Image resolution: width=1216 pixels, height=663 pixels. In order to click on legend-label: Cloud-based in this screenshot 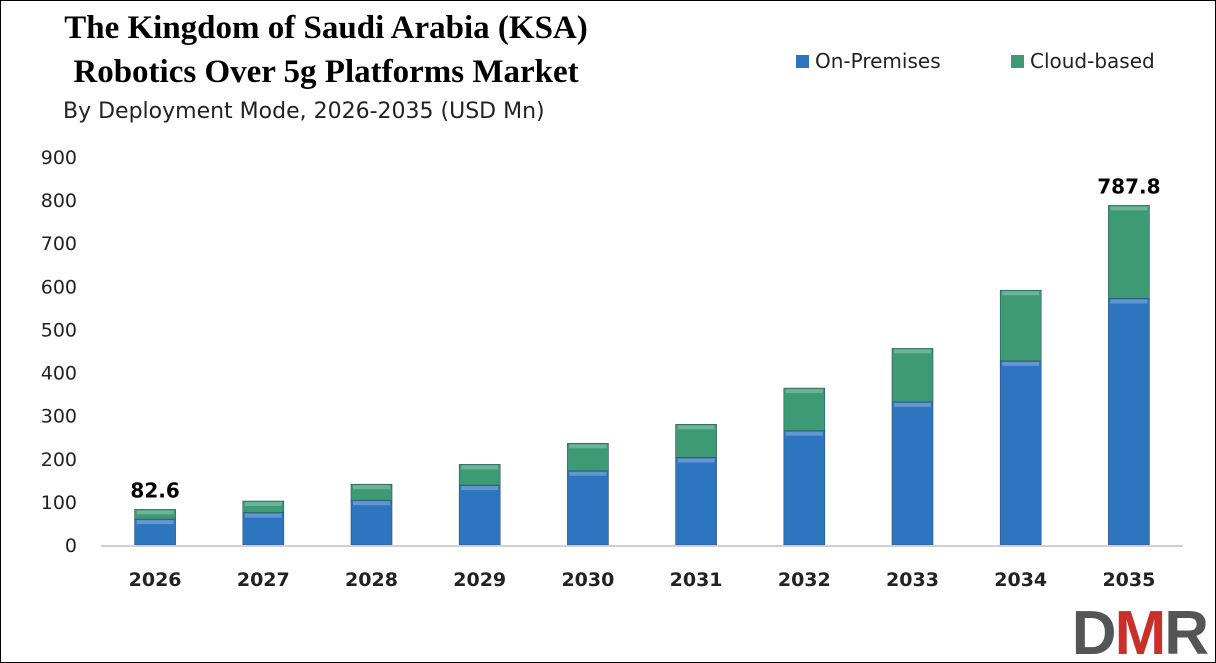, I will do `click(1092, 61)`.